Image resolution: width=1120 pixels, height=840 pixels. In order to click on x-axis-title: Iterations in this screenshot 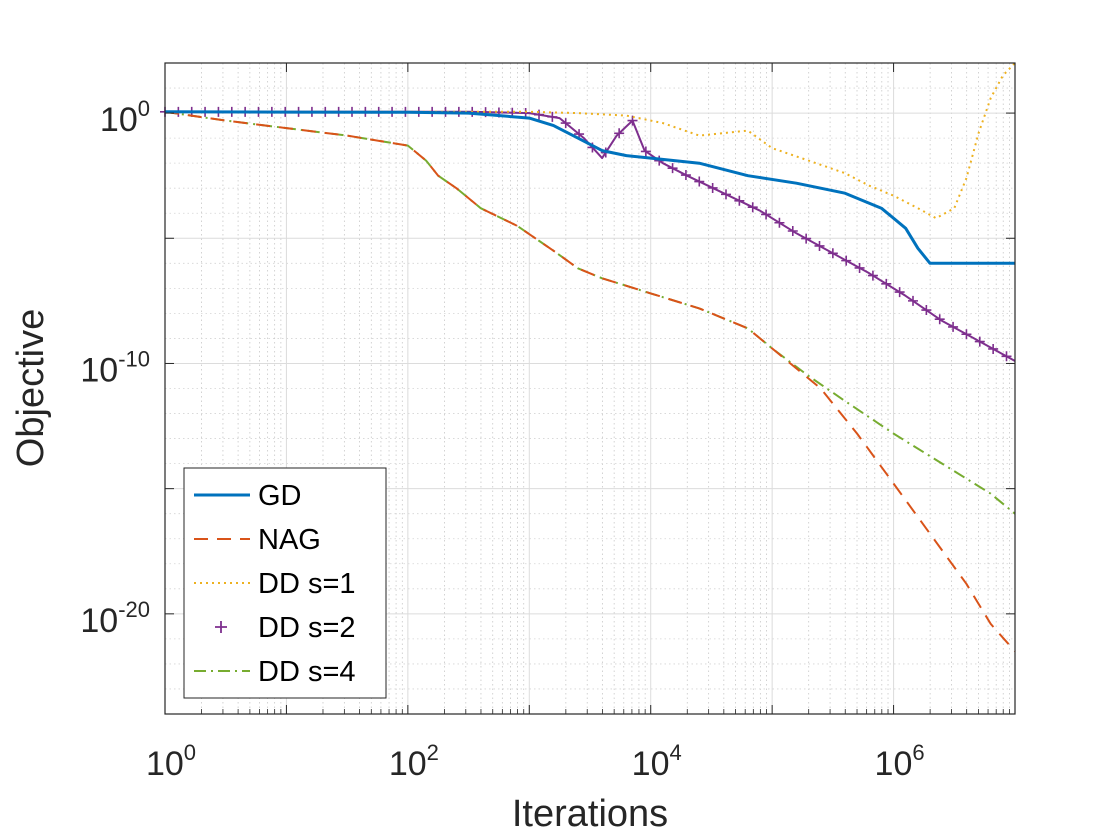, I will do `click(590, 814)`.